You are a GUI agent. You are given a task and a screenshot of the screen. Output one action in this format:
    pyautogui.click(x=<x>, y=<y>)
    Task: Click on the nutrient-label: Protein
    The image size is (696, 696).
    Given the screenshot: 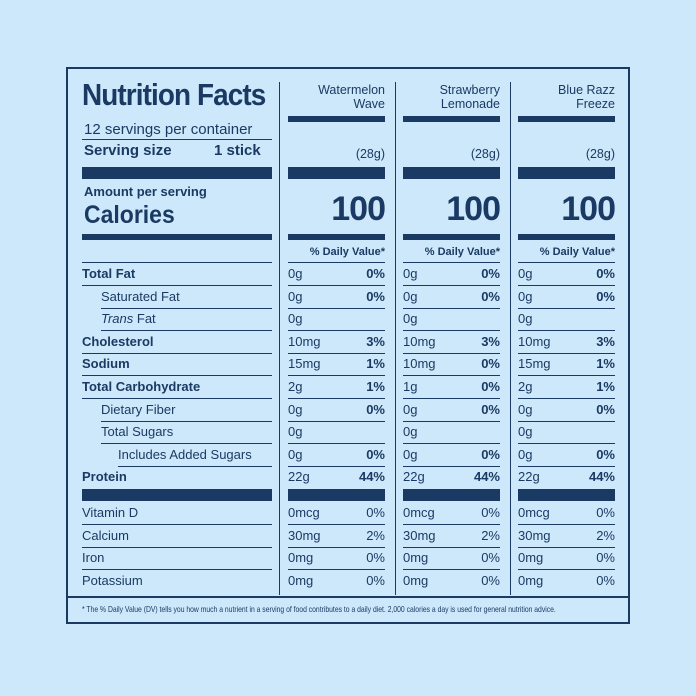 What is the action you would take?
    pyautogui.click(x=104, y=477)
    